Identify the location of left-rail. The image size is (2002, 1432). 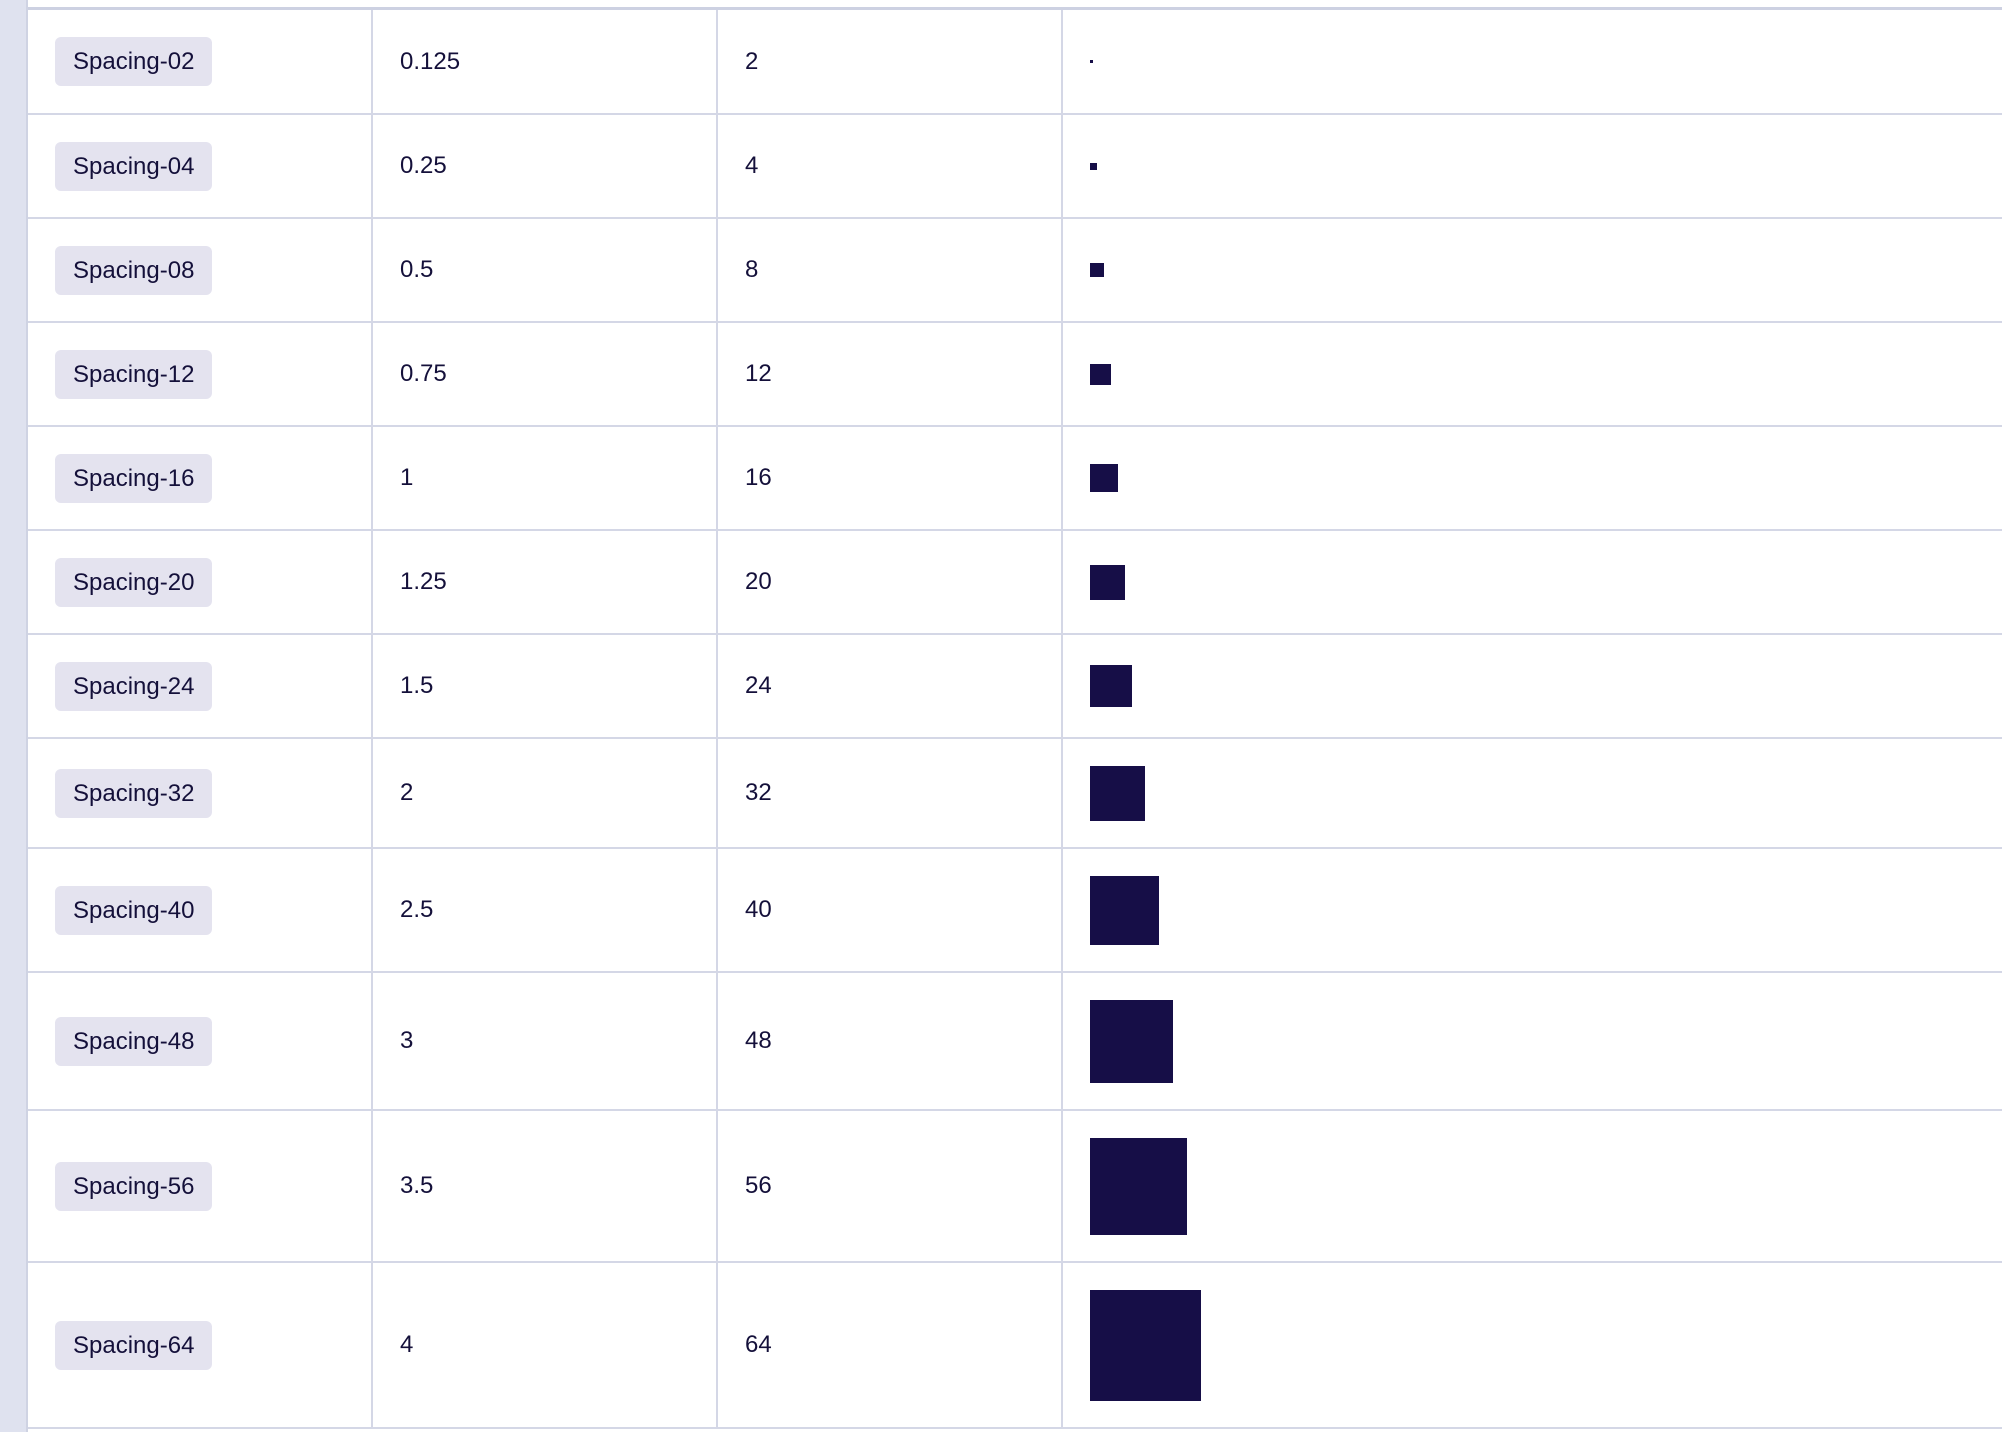
(14, 716).